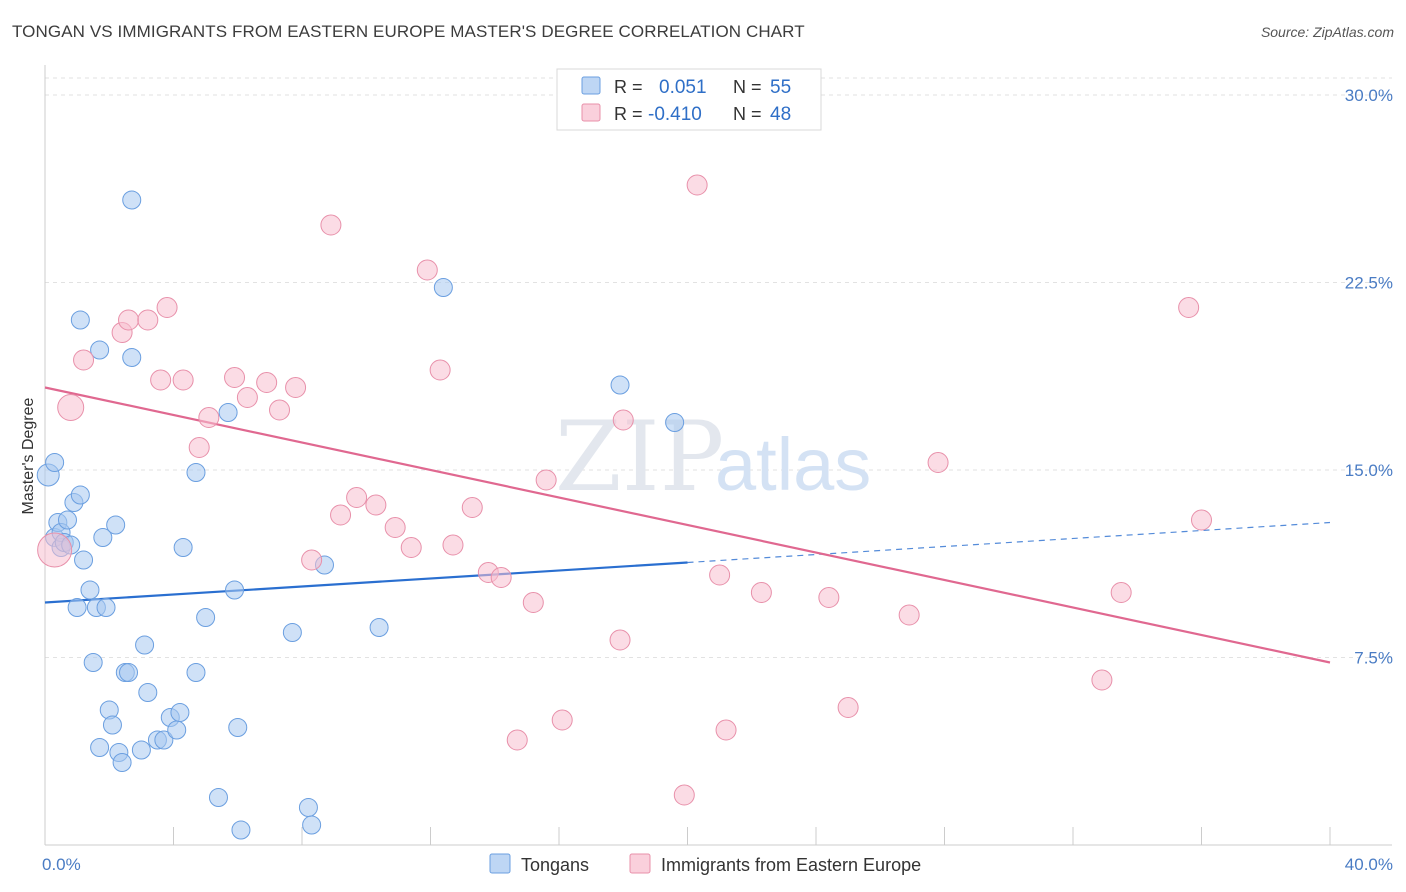  I want to click on watermark: ZIP atlas, so click(713, 457).